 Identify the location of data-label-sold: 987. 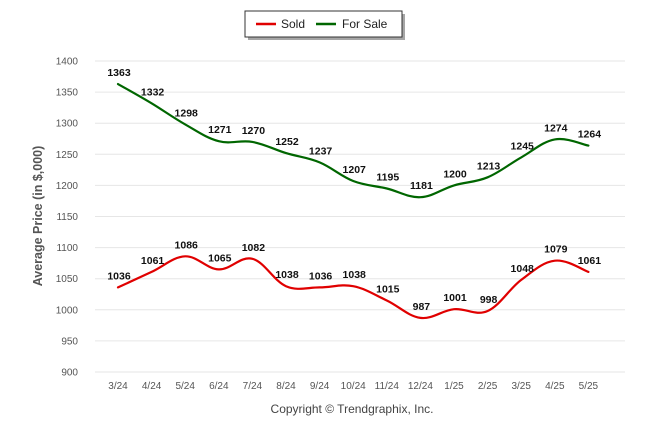
(422, 307).